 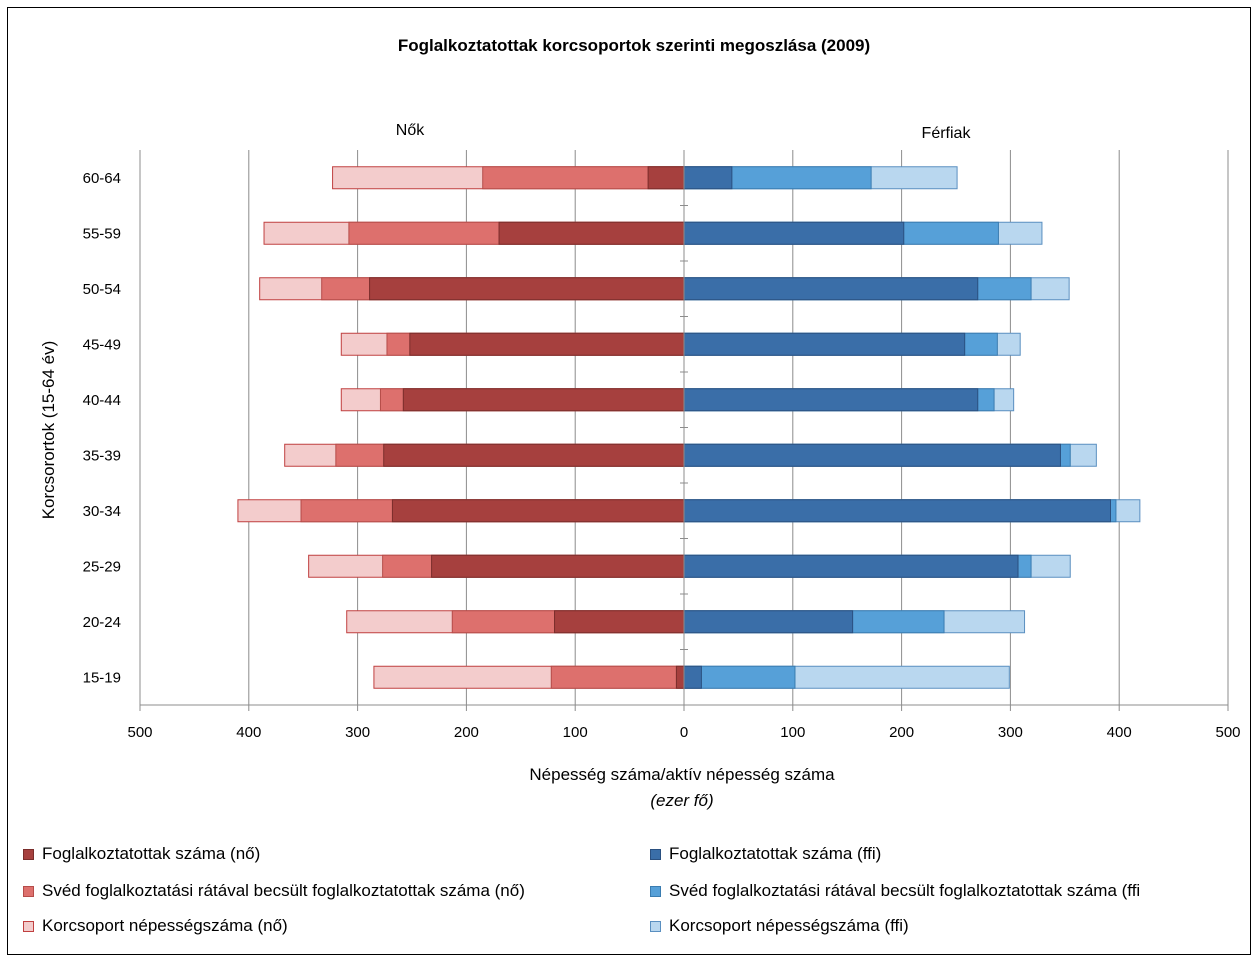 I want to click on y-tick-label: 25-29, so click(x=102, y=566).